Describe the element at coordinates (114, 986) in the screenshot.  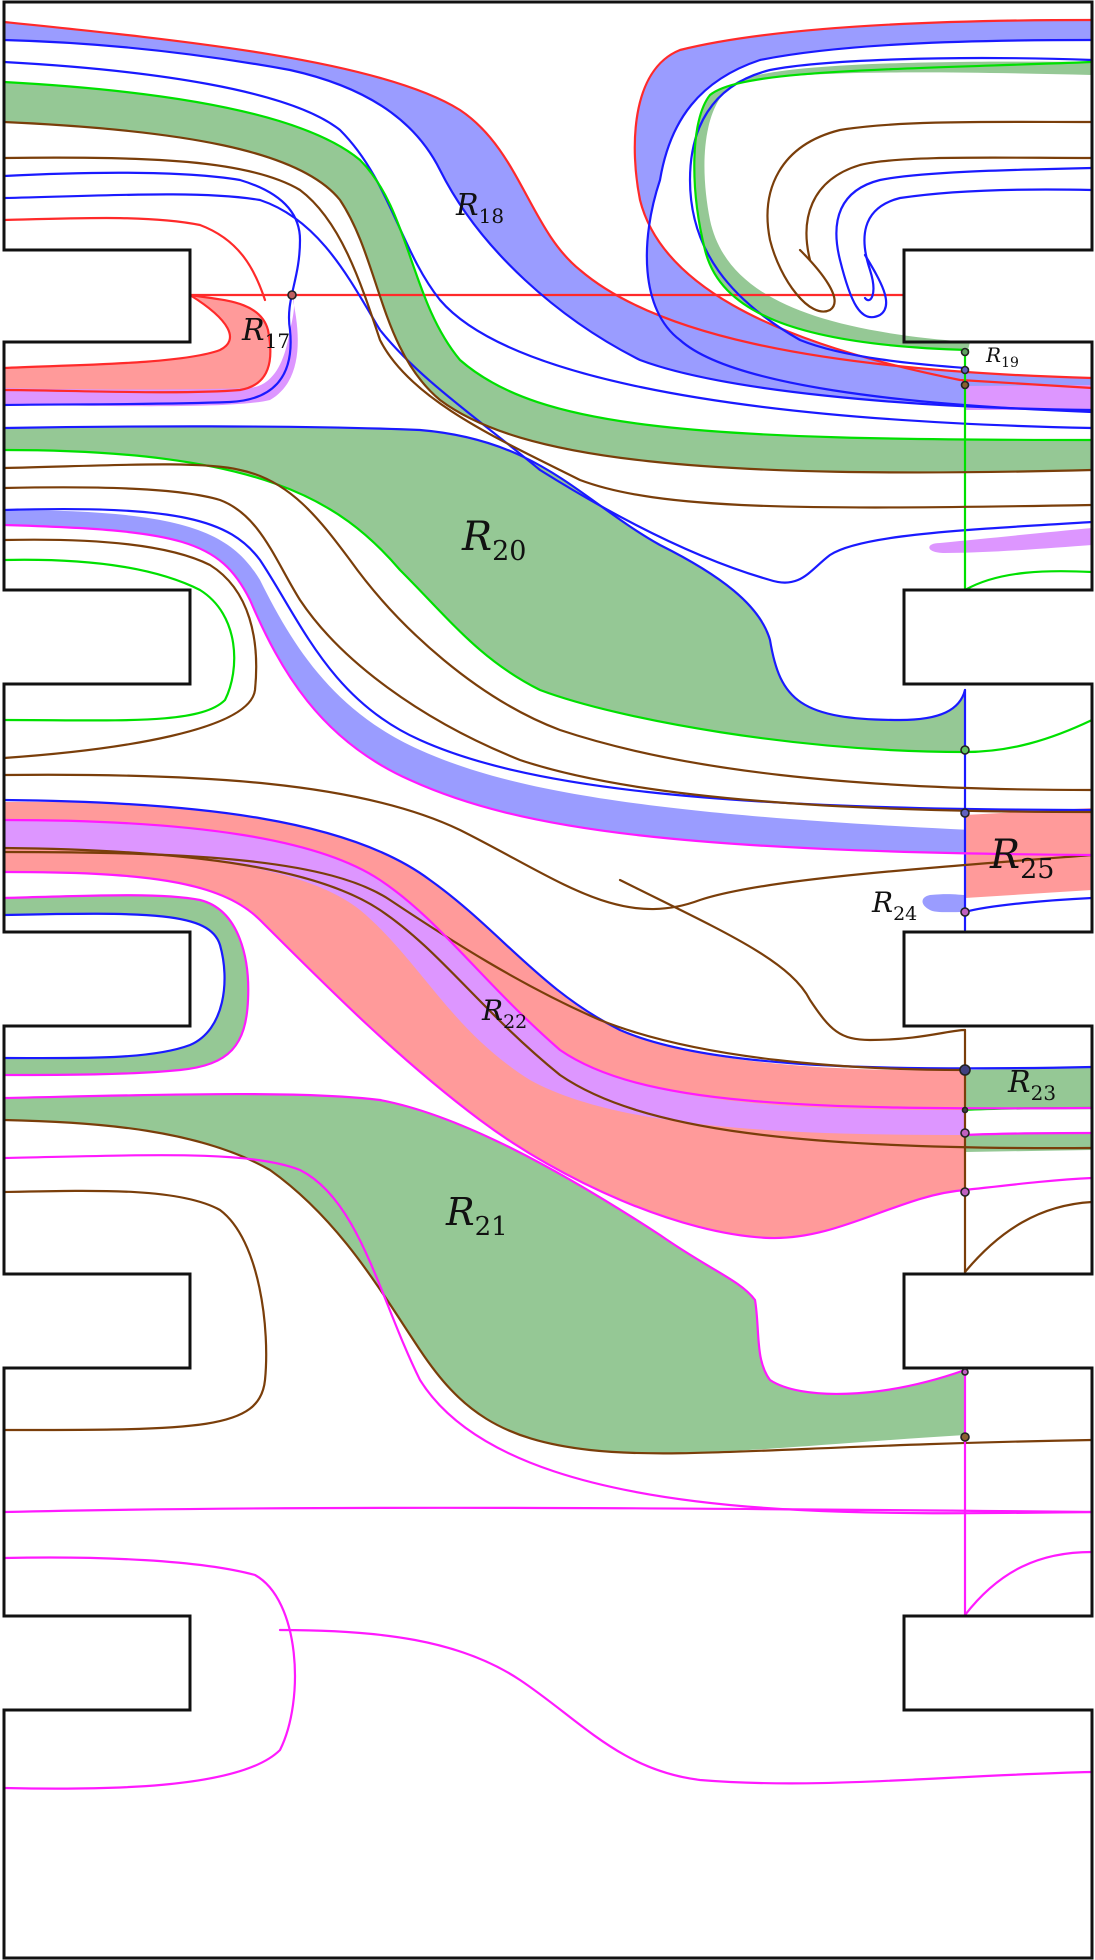
I see `blue-curve-left-lobe` at that location.